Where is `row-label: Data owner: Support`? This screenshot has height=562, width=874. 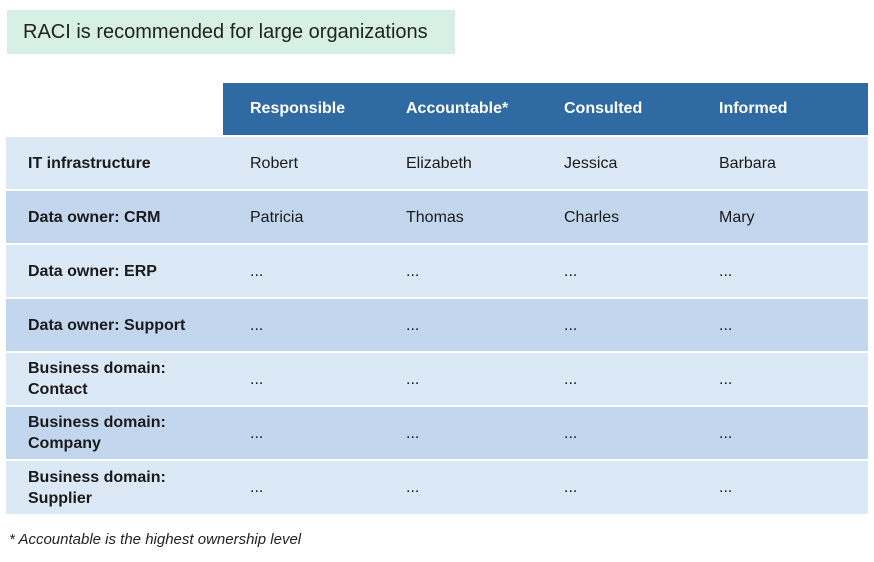 row-label: Data owner: Support is located at coordinates (114, 324).